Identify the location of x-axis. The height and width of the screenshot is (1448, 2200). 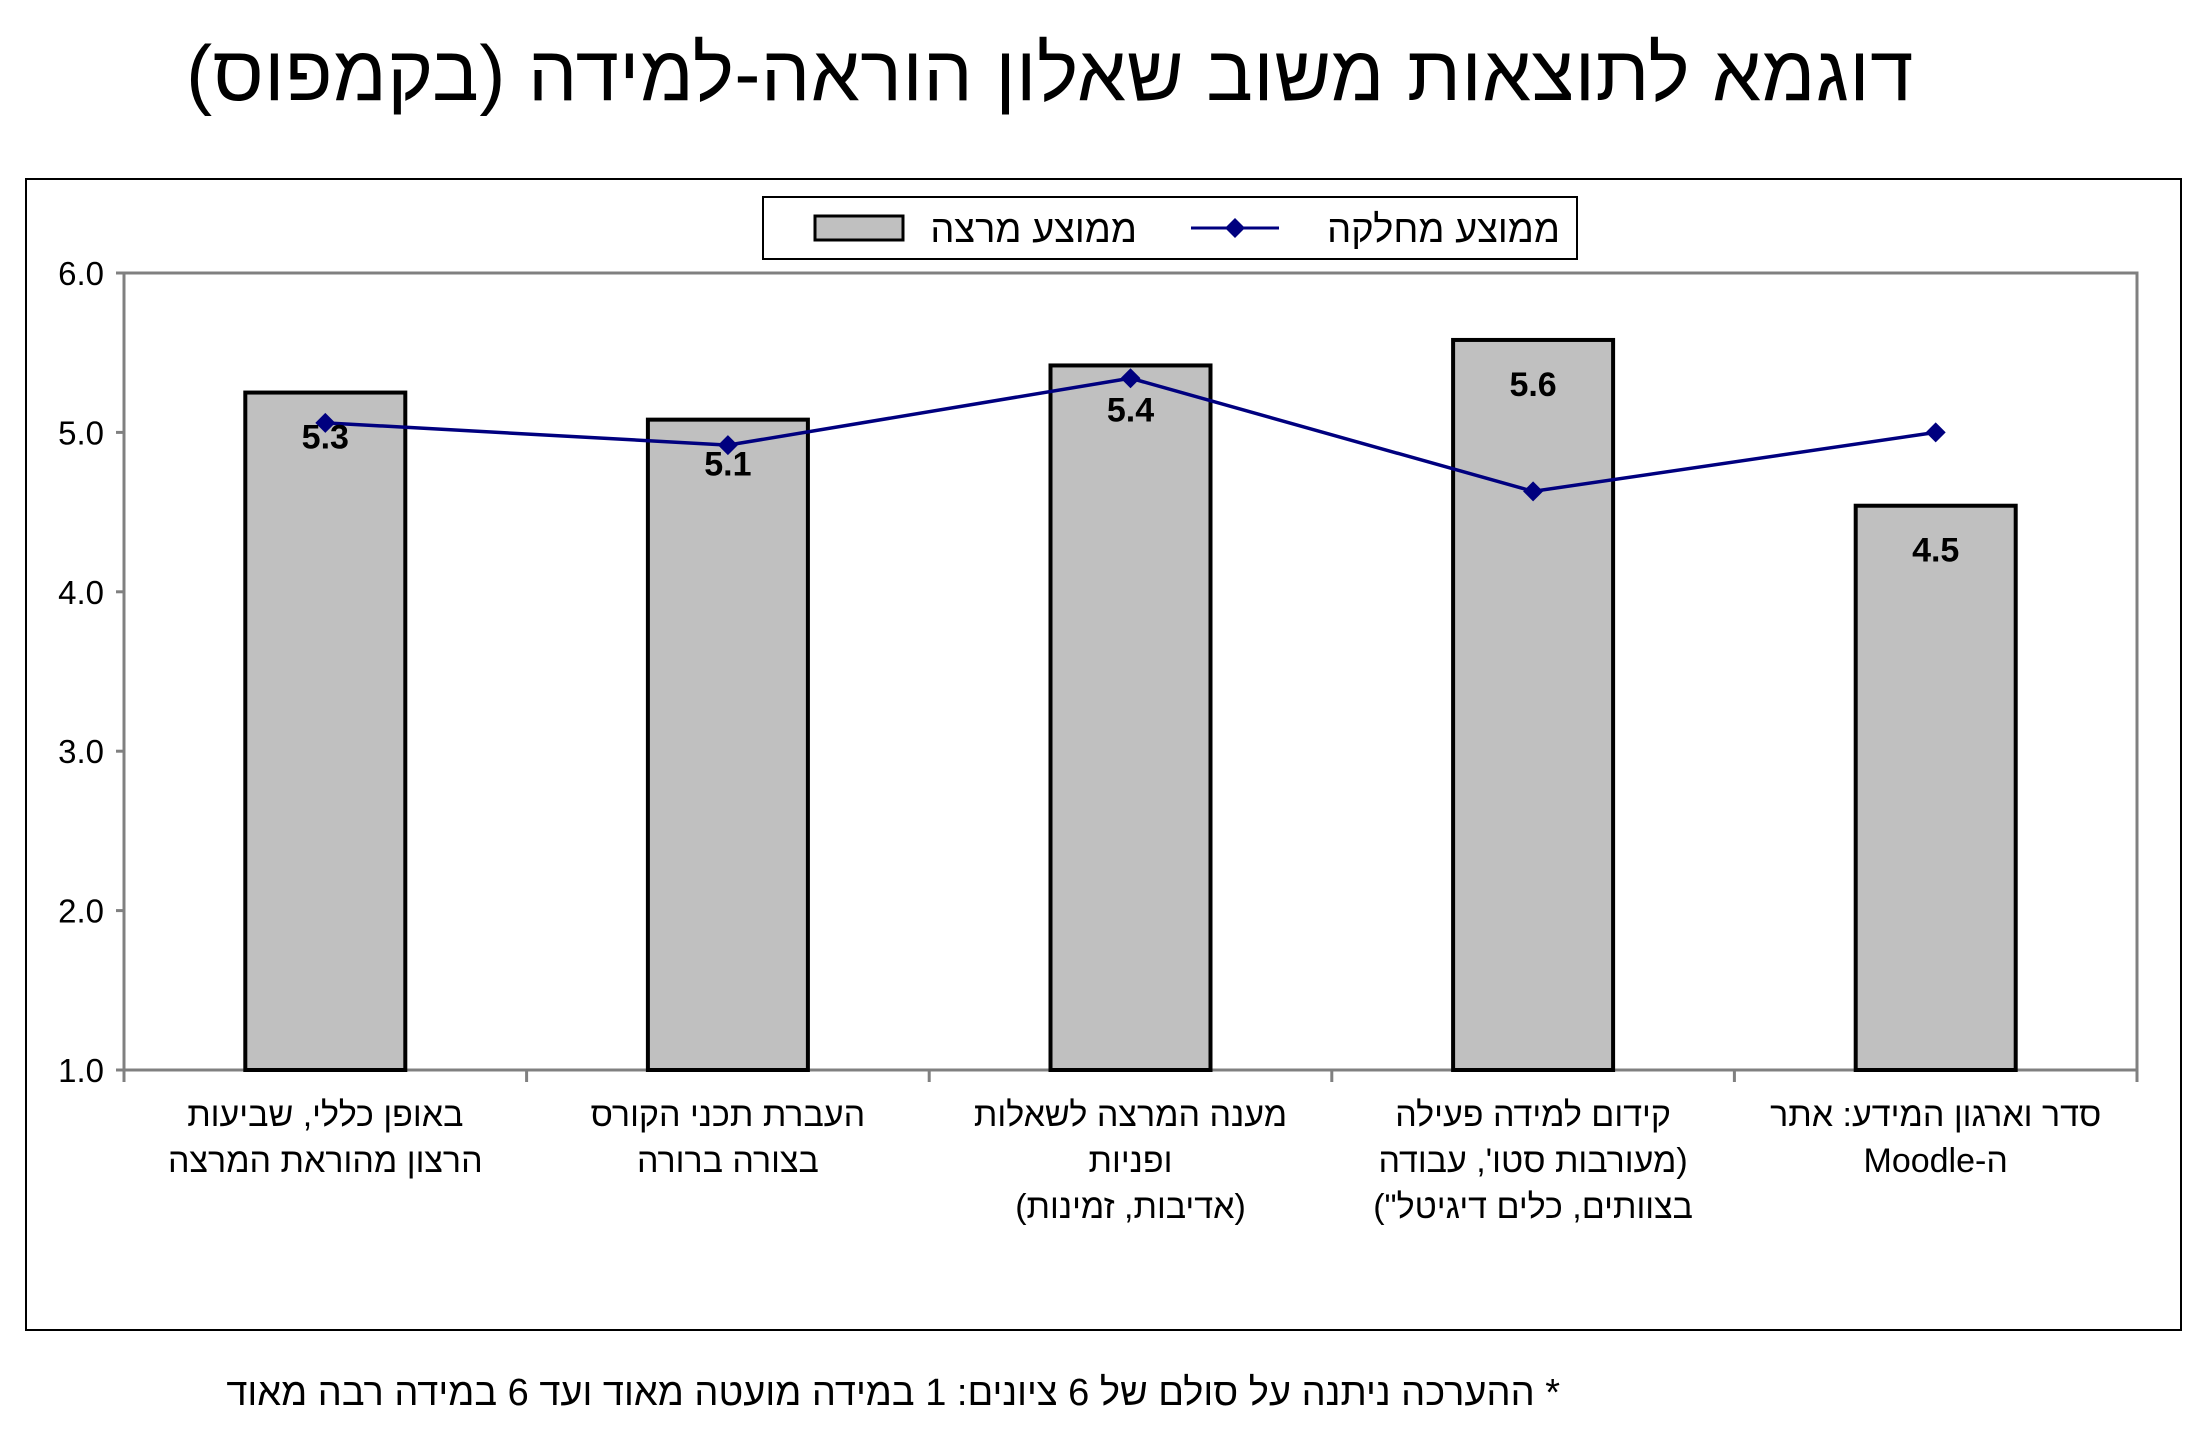
(1130, 1076).